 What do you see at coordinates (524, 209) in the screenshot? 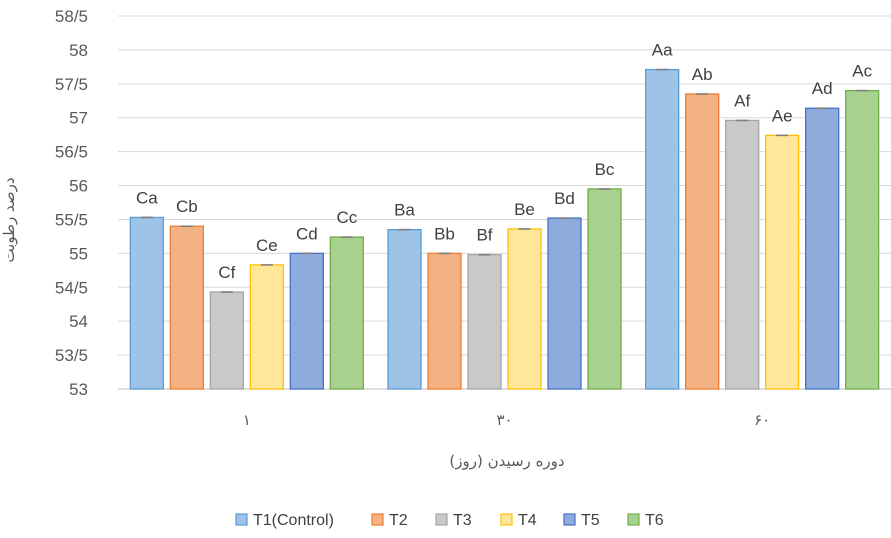
I see `data-label: Be` at bounding box center [524, 209].